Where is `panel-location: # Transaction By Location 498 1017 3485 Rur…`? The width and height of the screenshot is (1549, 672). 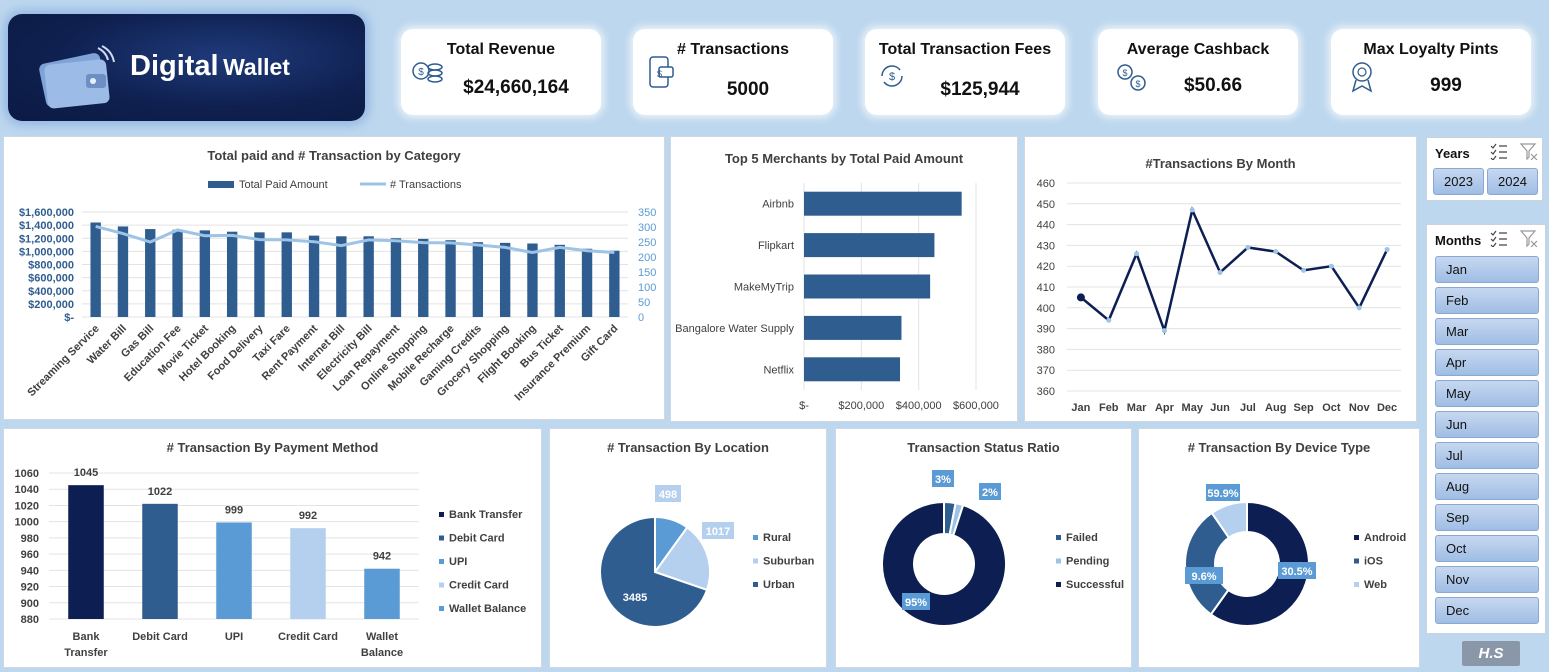
panel-location: # Transaction By Location 498 1017 3485 Rur… is located at coordinates (688, 548).